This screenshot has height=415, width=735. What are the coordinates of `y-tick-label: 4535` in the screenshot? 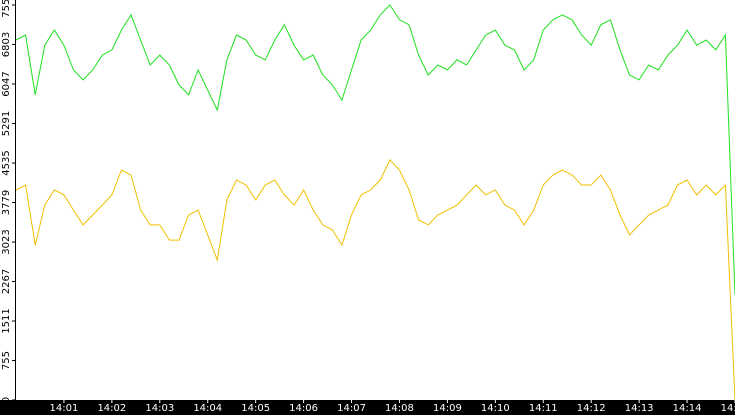 It's located at (6, 162).